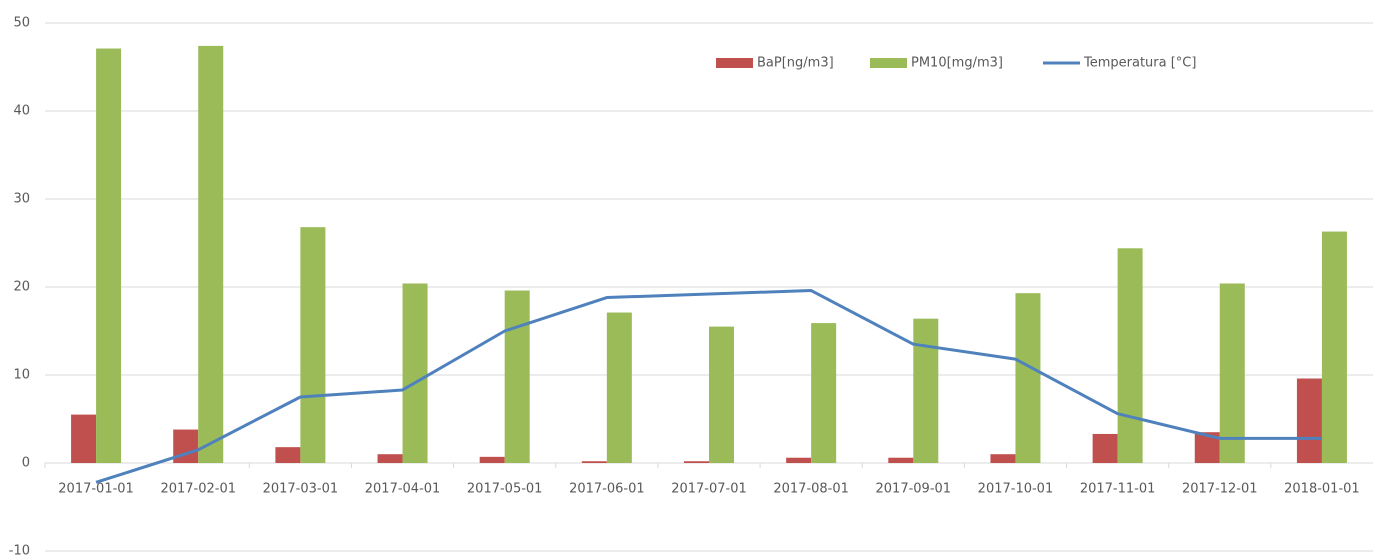 This screenshot has height=558, width=1373. What do you see at coordinates (21, 287) in the screenshot?
I see `y-tick-label: 20` at bounding box center [21, 287].